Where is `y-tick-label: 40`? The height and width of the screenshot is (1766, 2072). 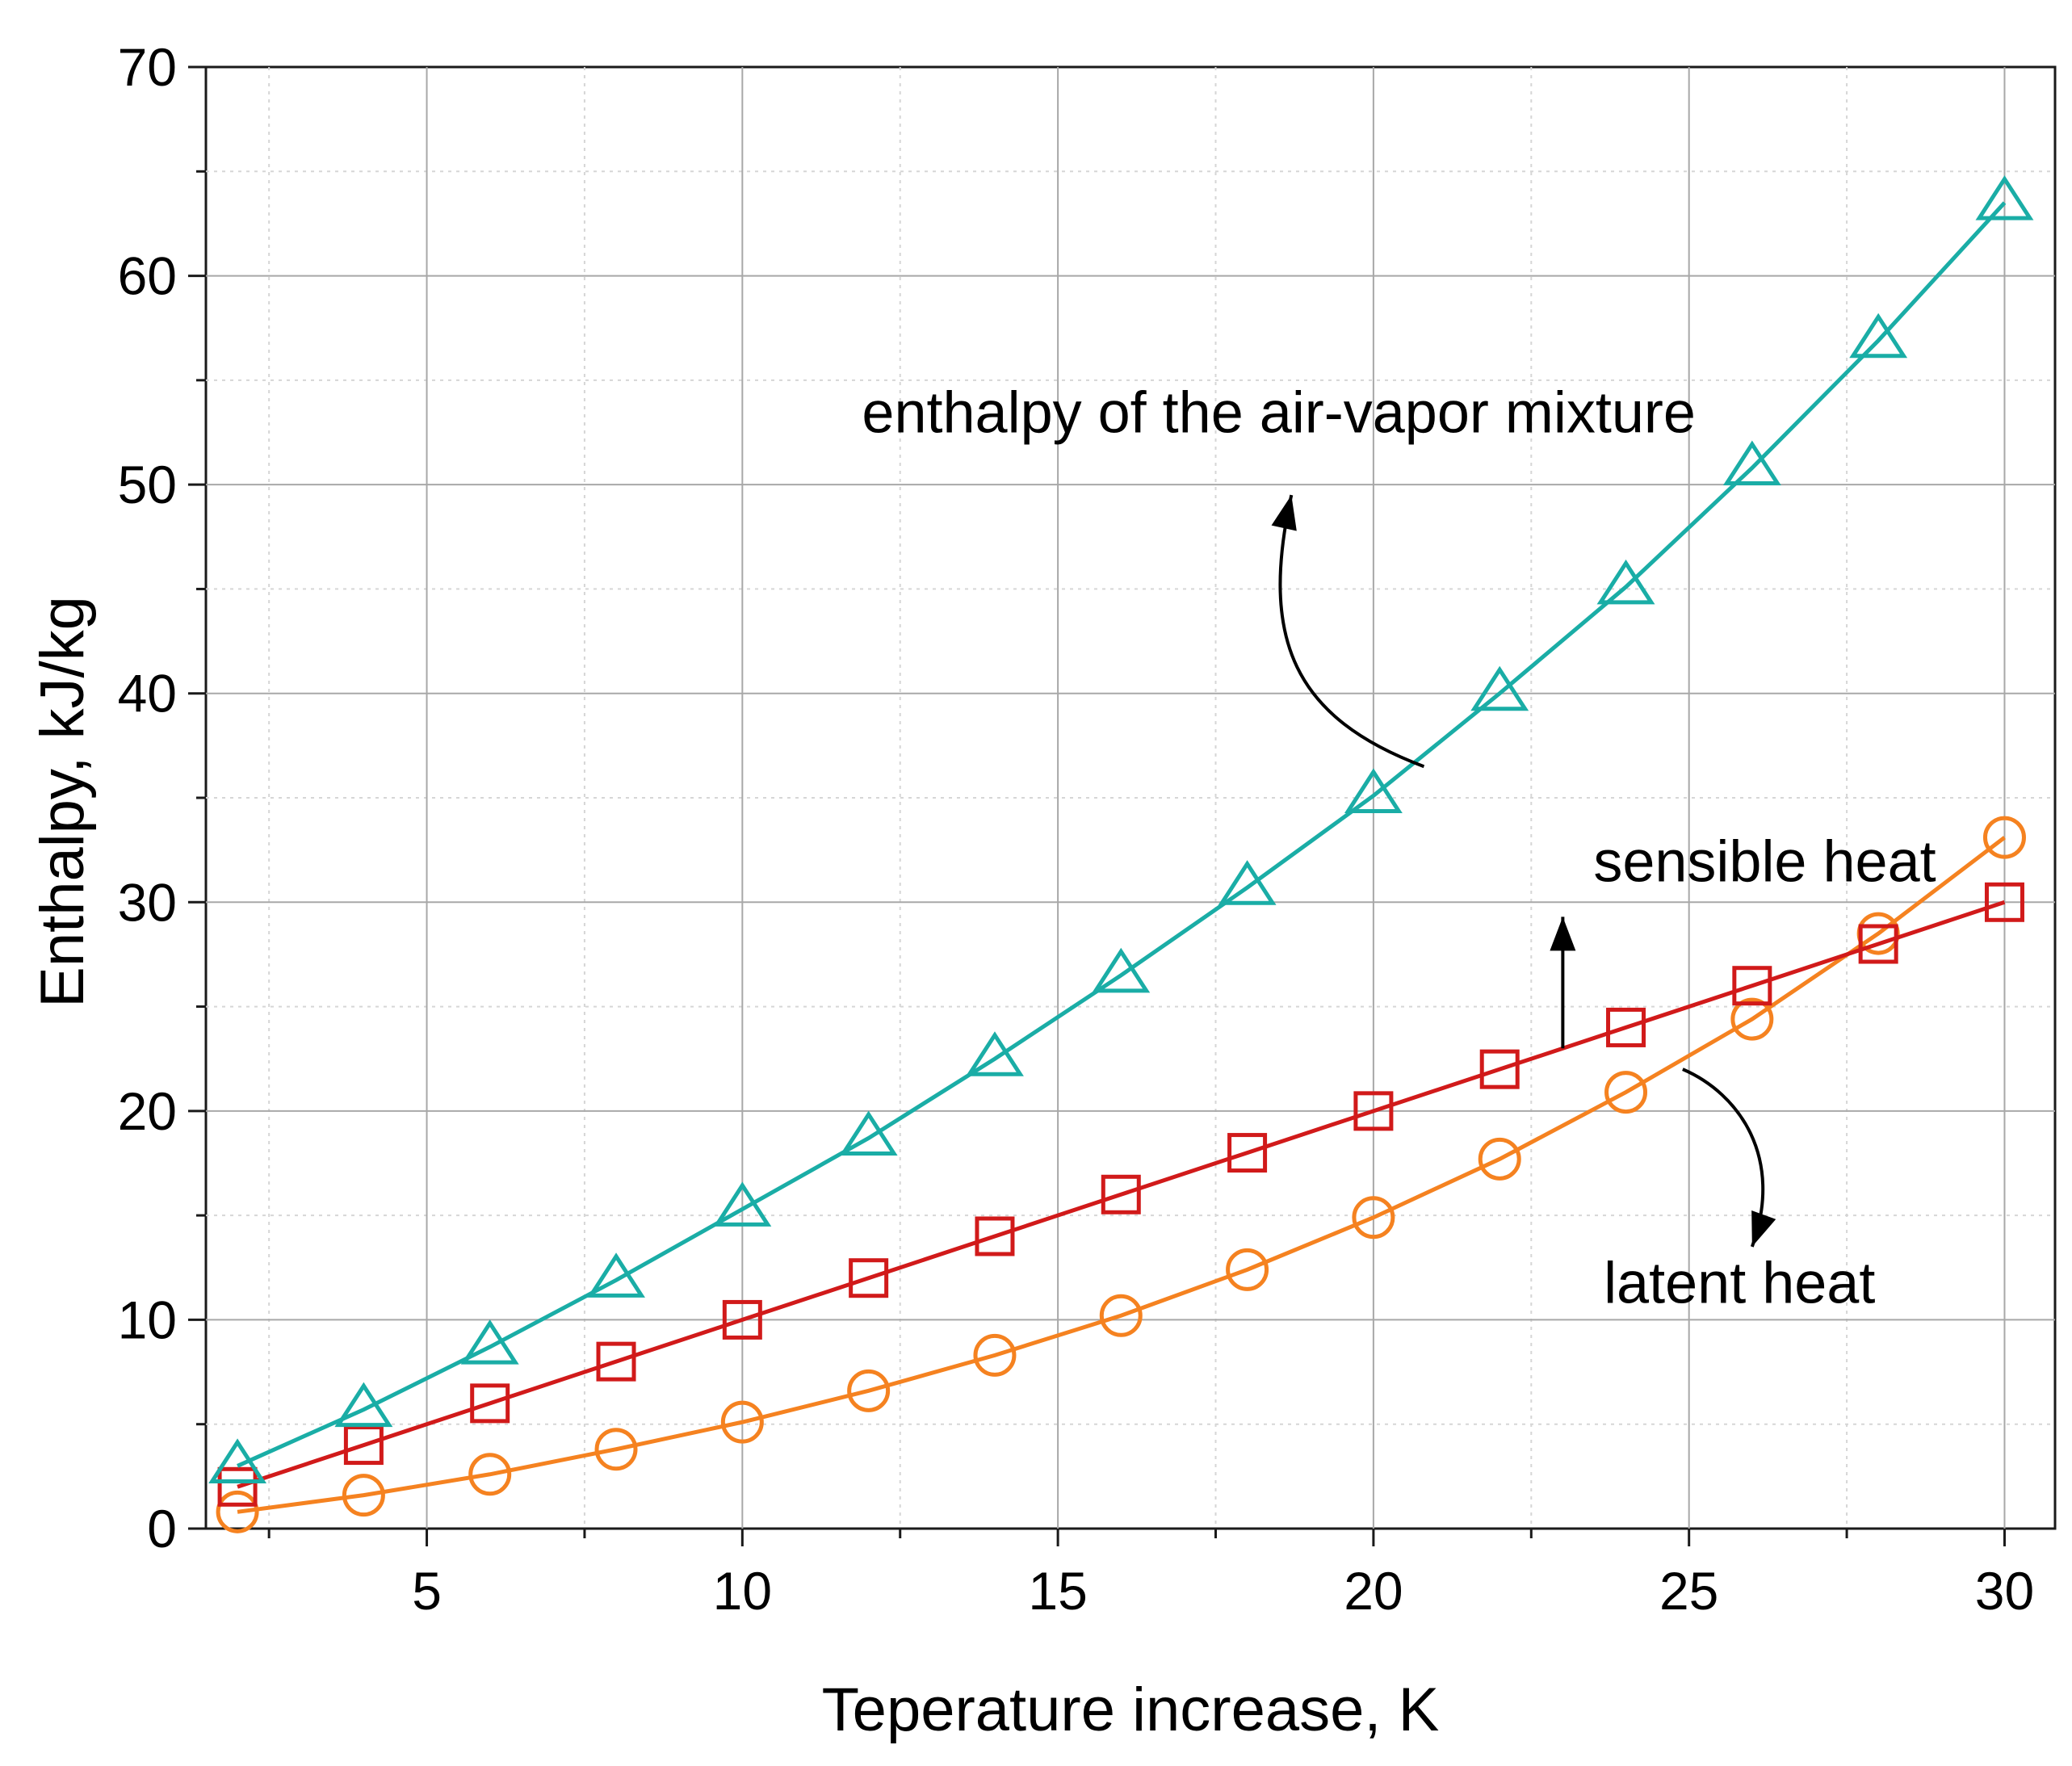 y-tick-label: 40 is located at coordinates (147, 694).